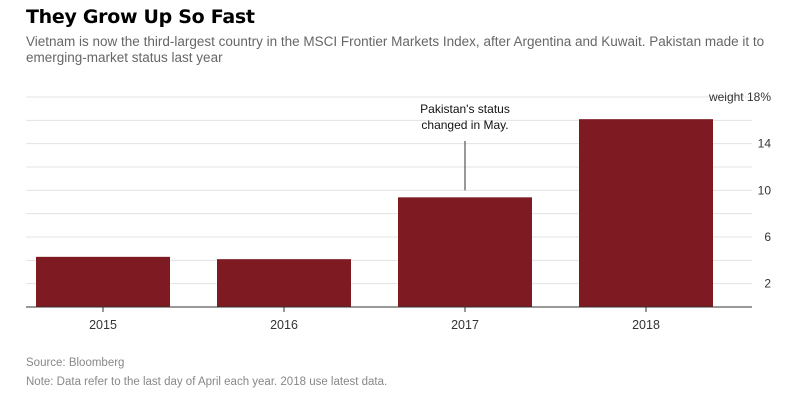 The height and width of the screenshot is (411, 792). I want to click on x-tick-label: 2016, so click(284, 325).